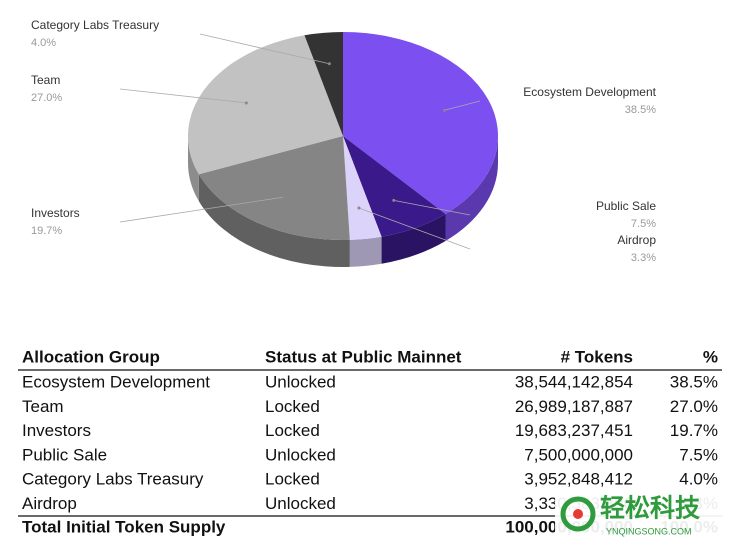  Describe the element at coordinates (694, 381) in the screenshot. I see `table-cell: 38.5%` at that location.